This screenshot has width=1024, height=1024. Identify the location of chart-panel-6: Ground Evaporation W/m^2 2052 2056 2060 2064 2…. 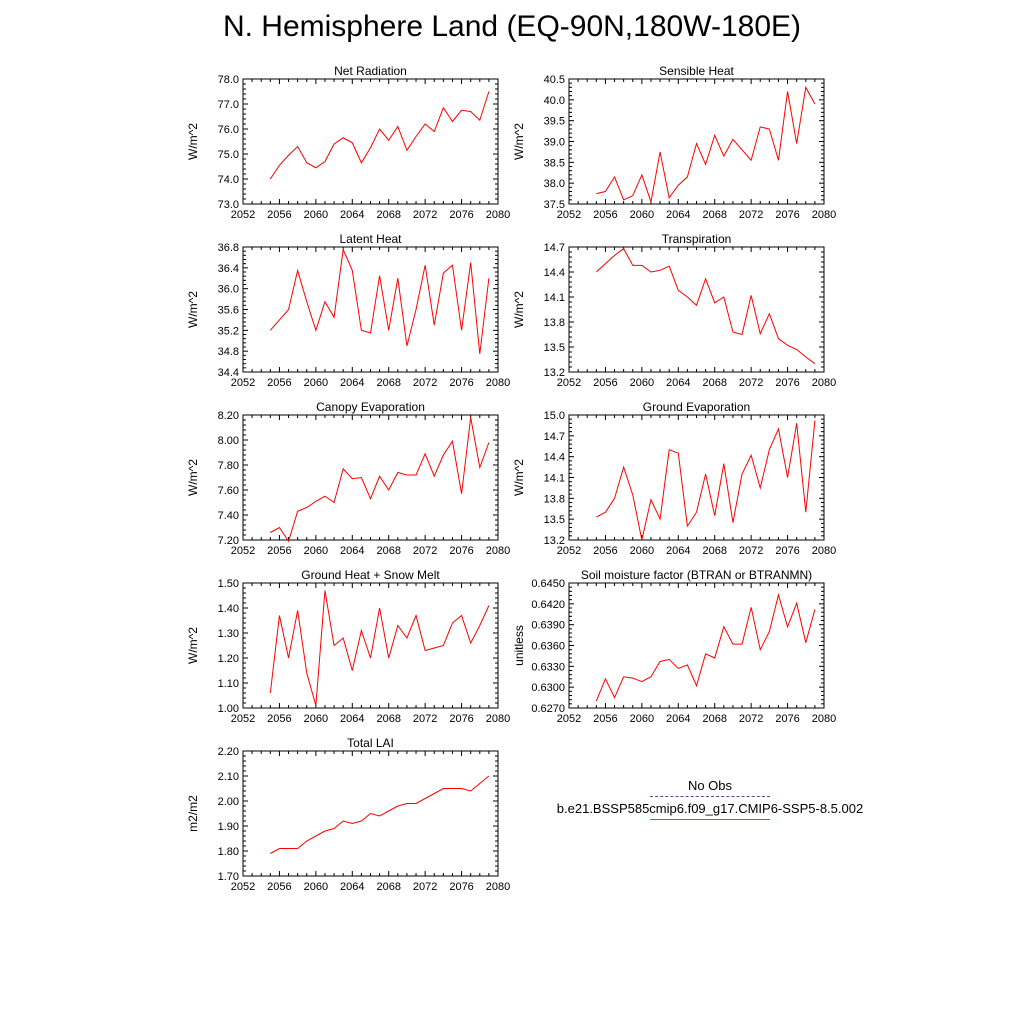
(674, 478).